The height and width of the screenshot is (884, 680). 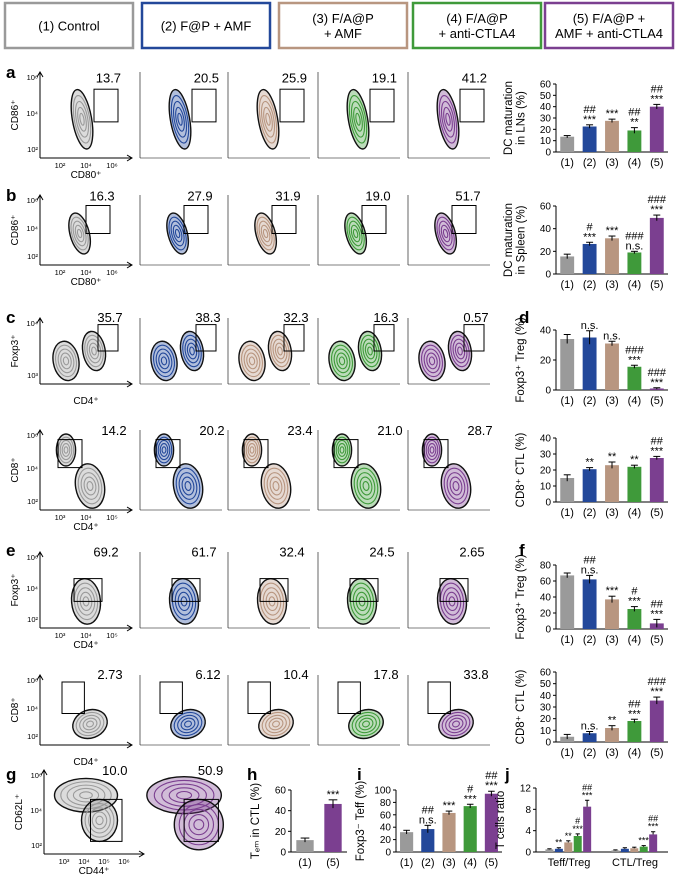 What do you see at coordinates (521, 470) in the screenshot?
I see `y-axis-label: CD8⁺ CTL (%)` at bounding box center [521, 470].